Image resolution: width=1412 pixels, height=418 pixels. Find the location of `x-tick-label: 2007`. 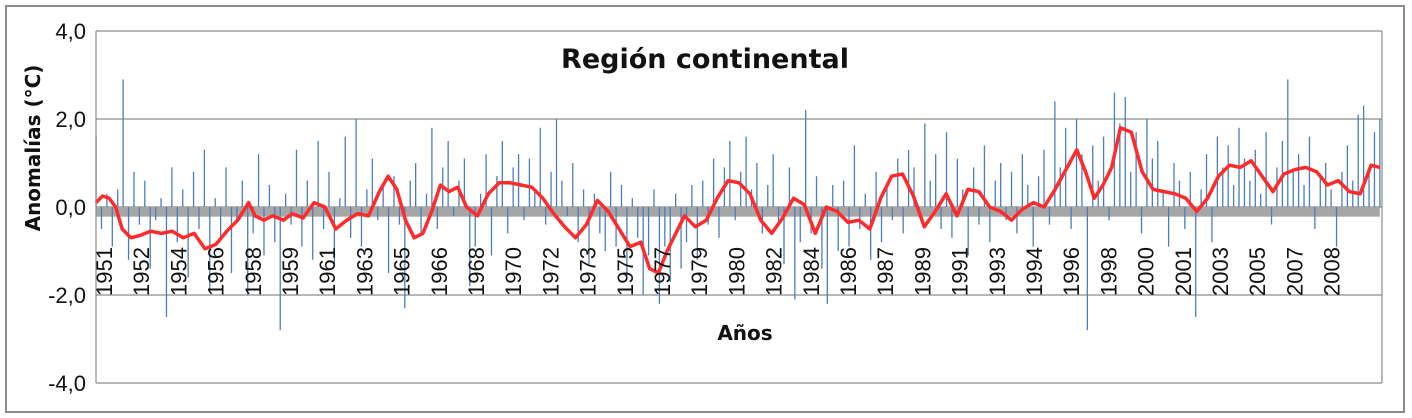

x-tick-label: 2007 is located at coordinates (1294, 271).